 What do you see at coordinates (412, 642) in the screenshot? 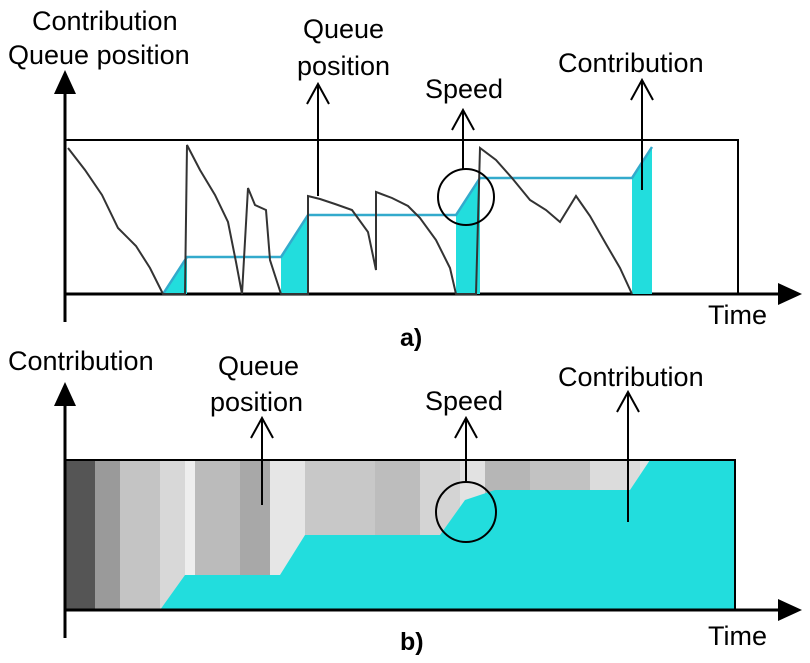
I see `panel-b-caption: b)` at bounding box center [412, 642].